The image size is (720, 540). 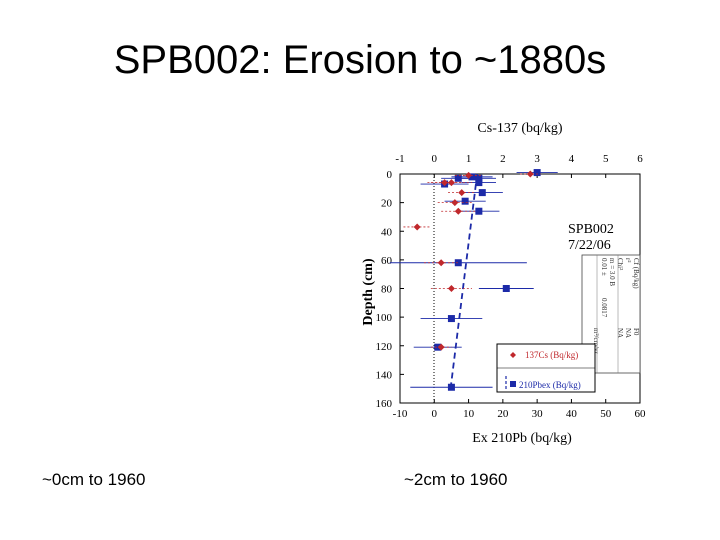 What do you see at coordinates (620, 264) in the screenshot?
I see `fit-text-3: Chi²` at bounding box center [620, 264].